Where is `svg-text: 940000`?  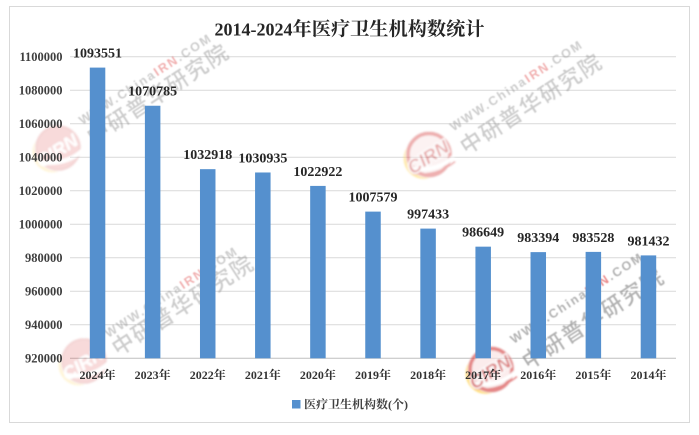
svg-text: 940000 is located at coordinates (44, 325).